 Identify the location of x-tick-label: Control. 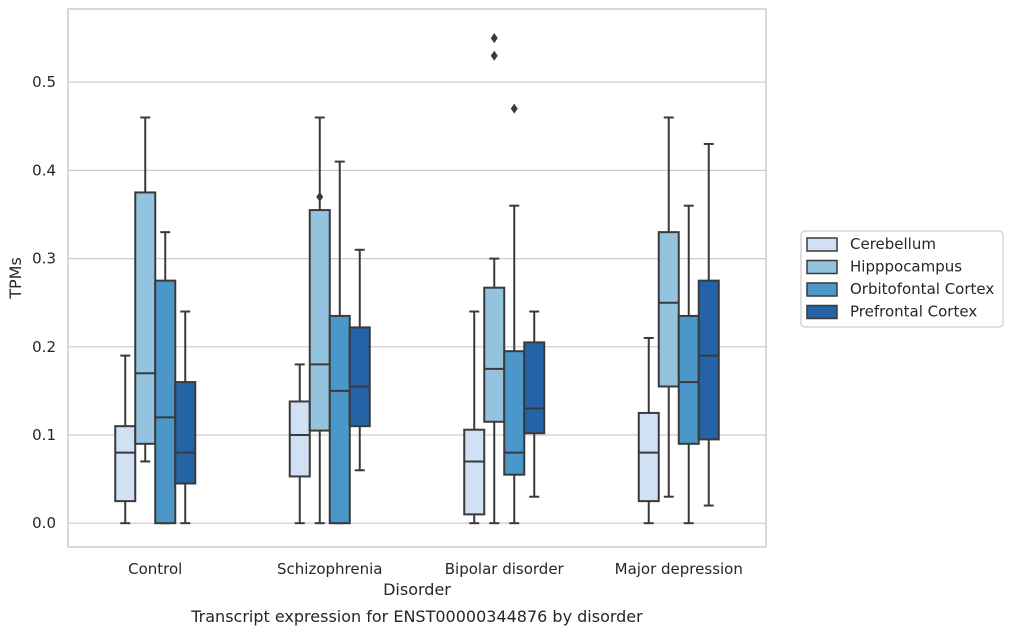
(155, 569).